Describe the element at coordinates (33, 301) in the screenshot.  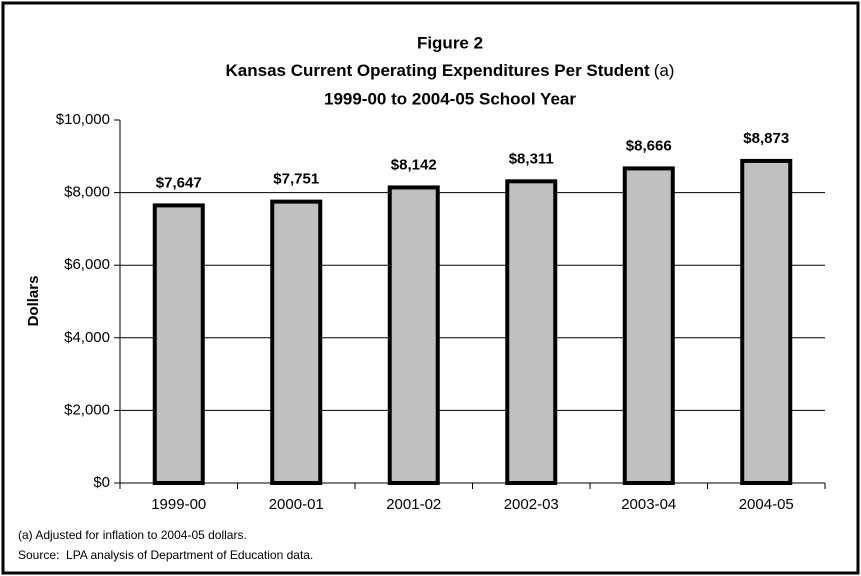
I see `y-axis-label: Dollars` at that location.